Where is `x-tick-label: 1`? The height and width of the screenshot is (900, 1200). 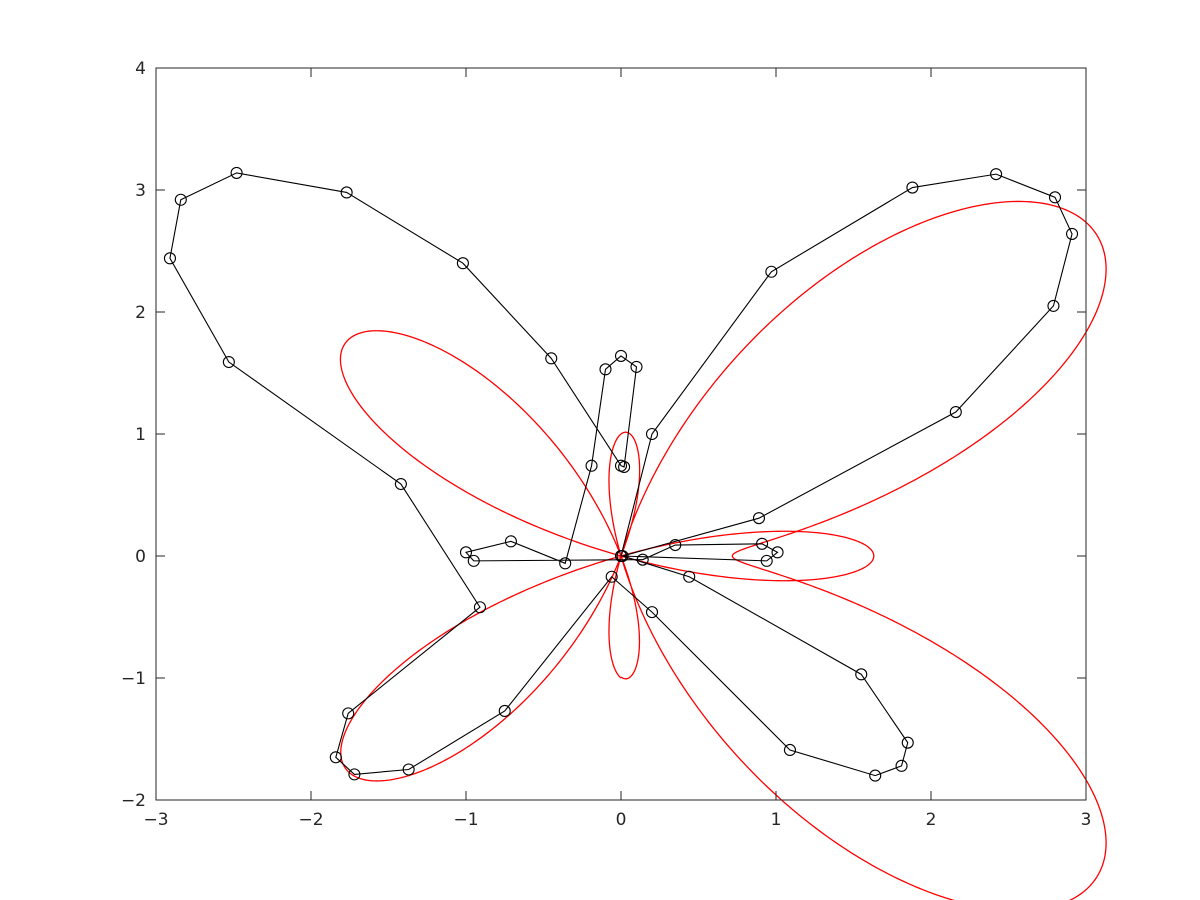
x-tick-label: 1 is located at coordinates (776, 820).